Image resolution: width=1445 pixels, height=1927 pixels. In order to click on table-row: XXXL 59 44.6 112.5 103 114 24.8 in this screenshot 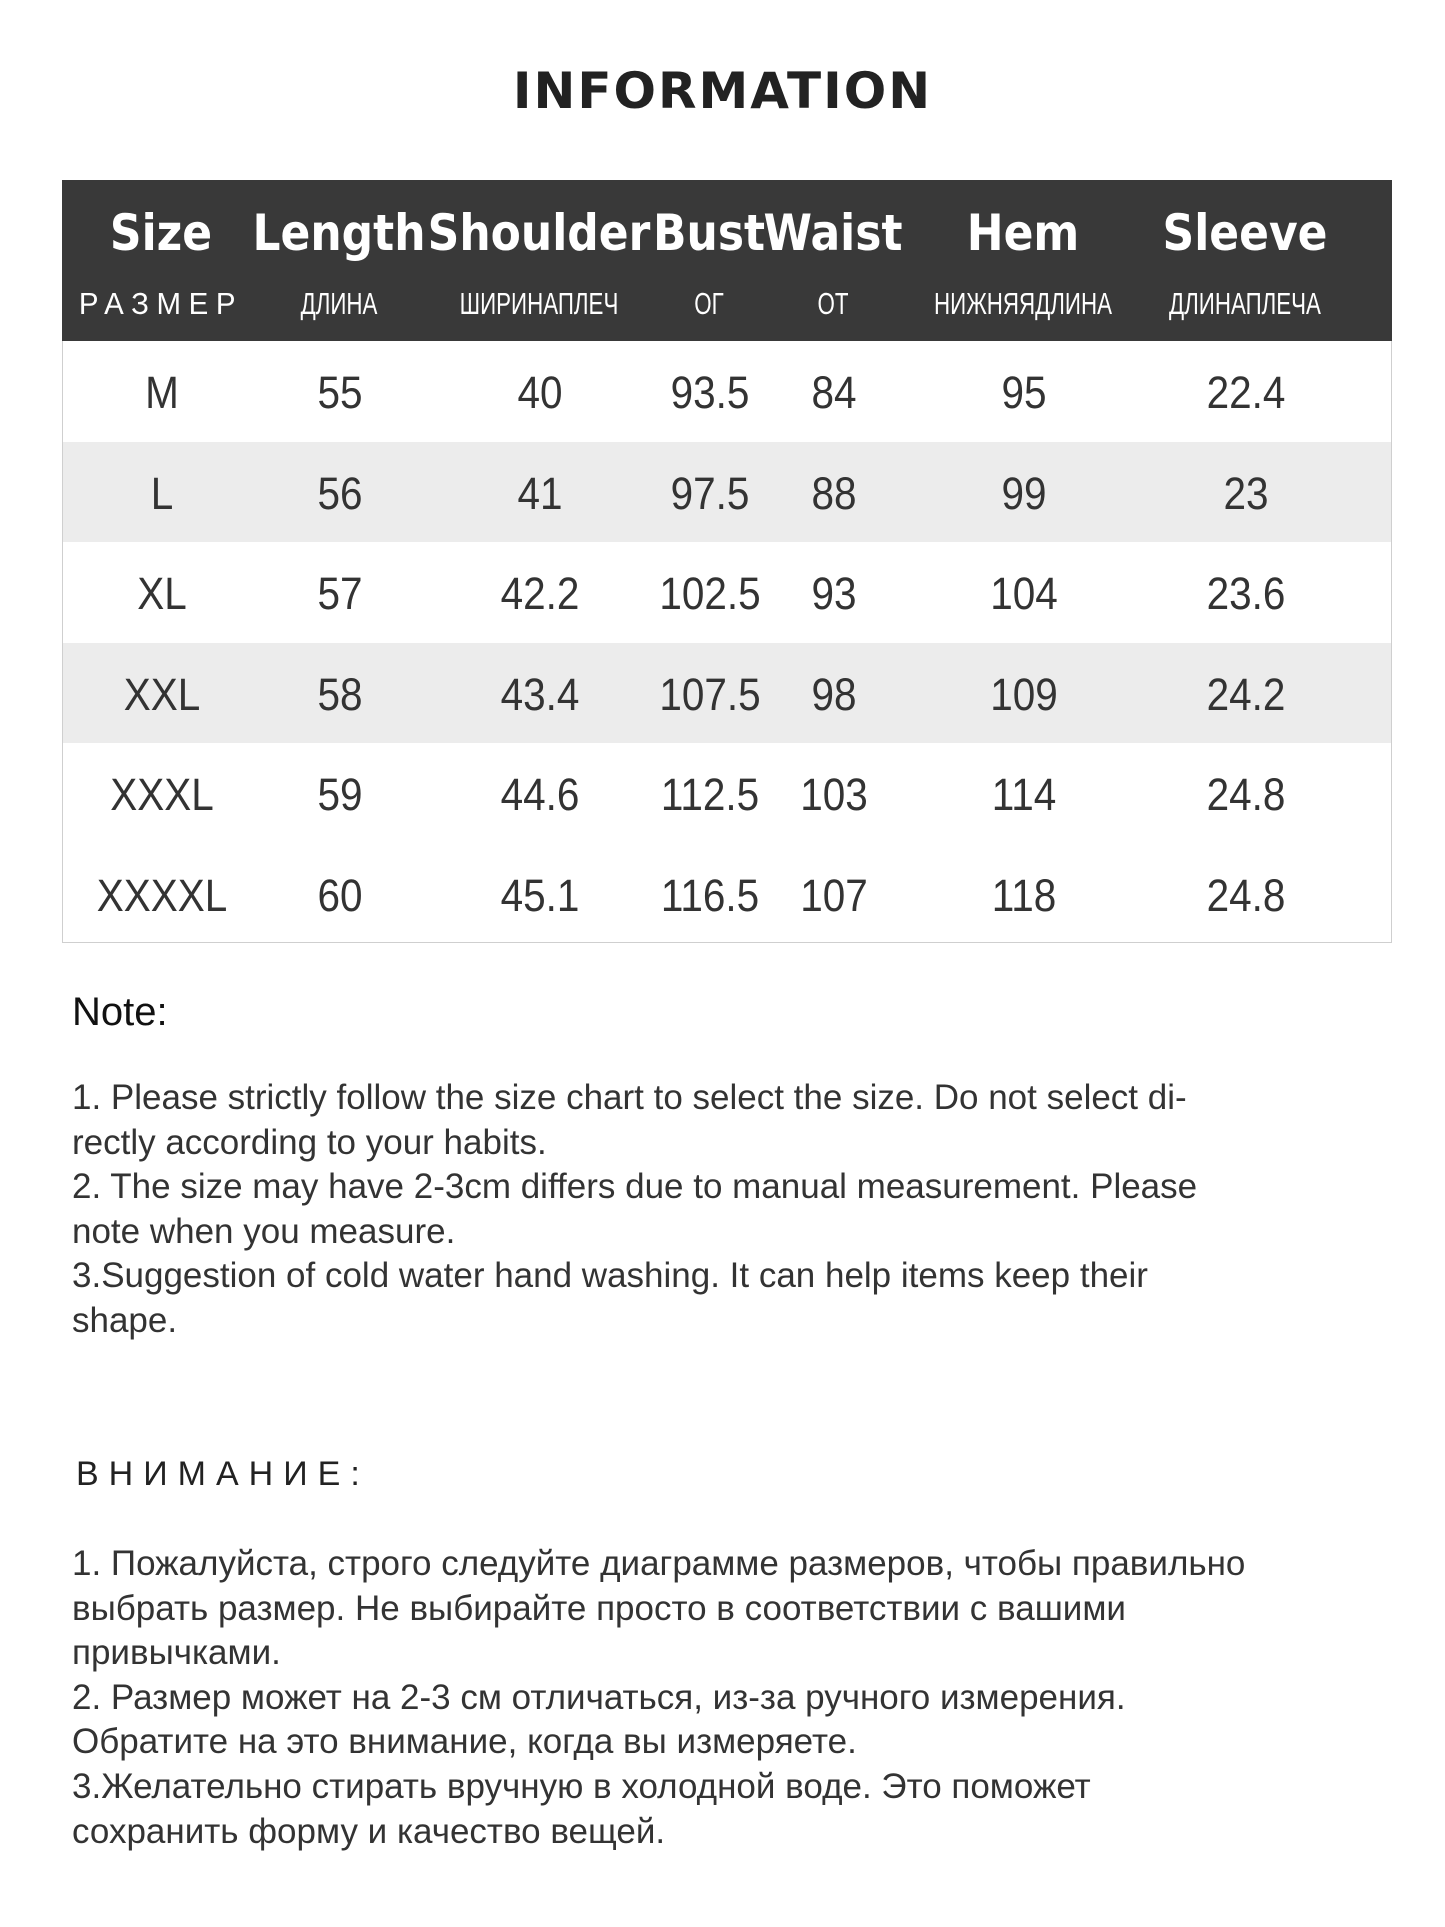, I will do `click(727, 793)`.